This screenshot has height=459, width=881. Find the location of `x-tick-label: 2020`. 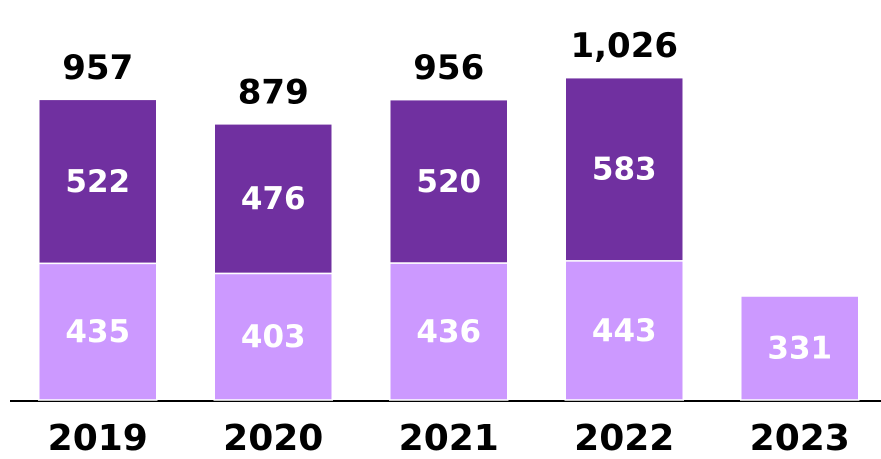

x-tick-label: 2020 is located at coordinates (273, 438).